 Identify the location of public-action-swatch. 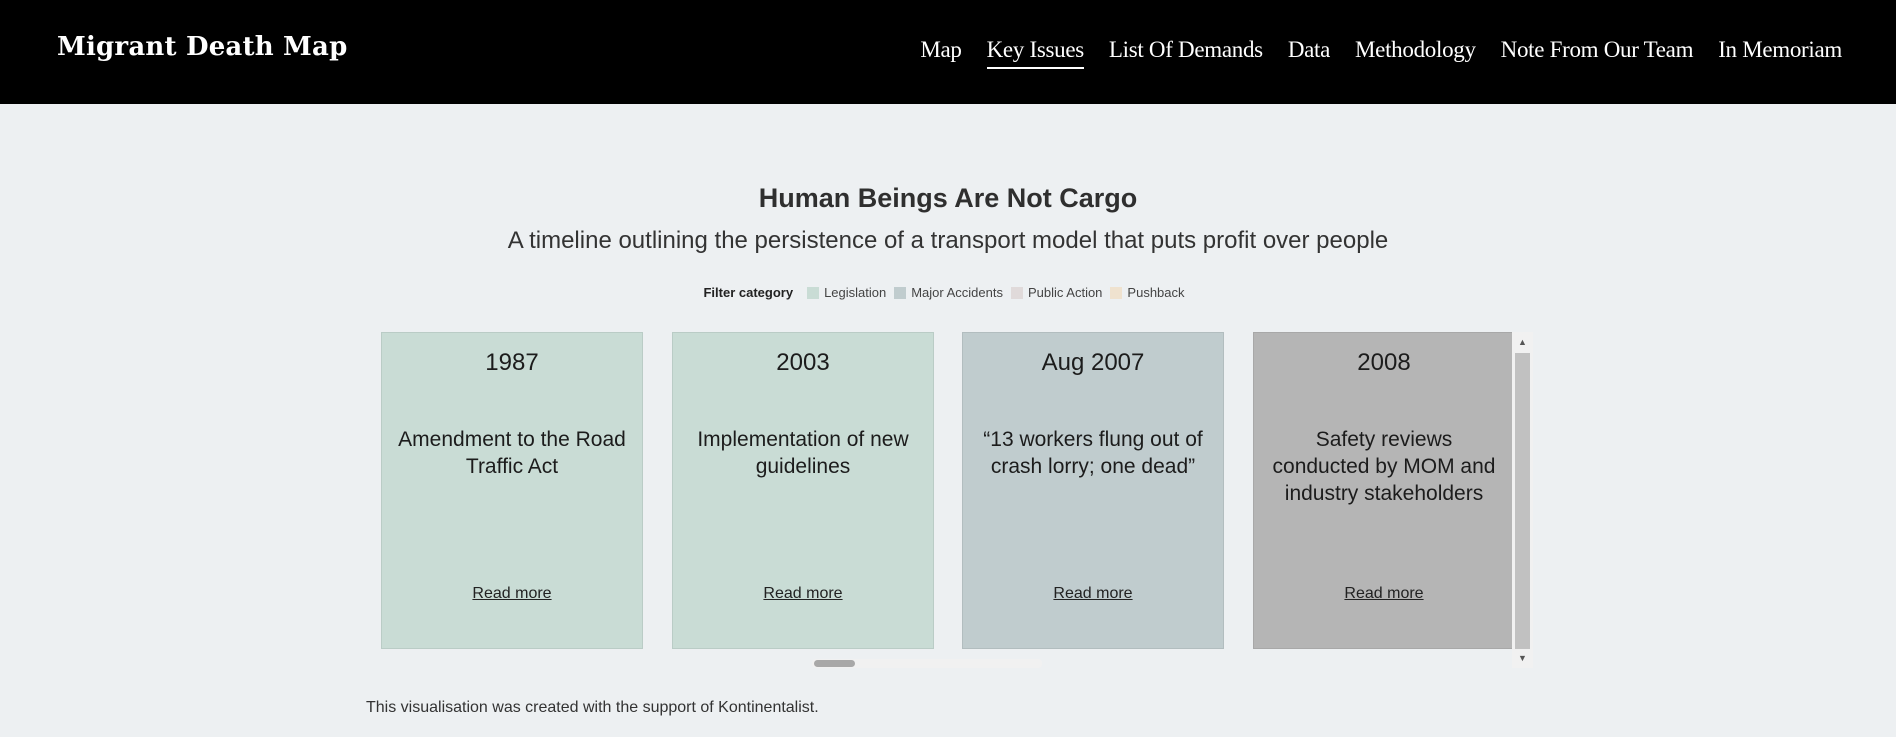
(1016, 292).